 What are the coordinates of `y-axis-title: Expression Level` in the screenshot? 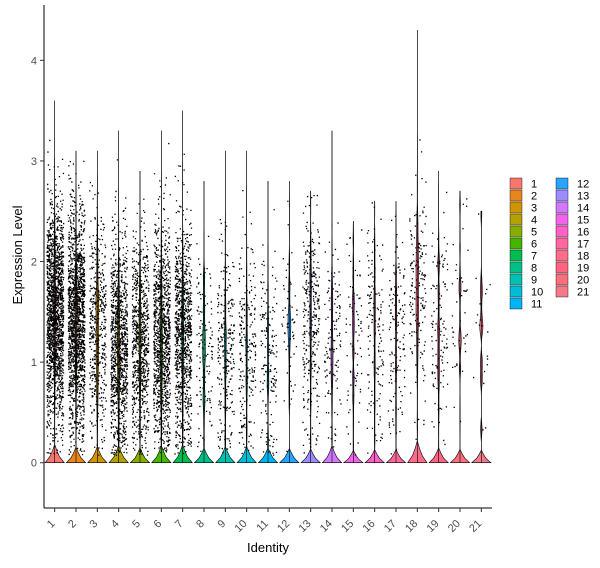 It's located at (17, 254).